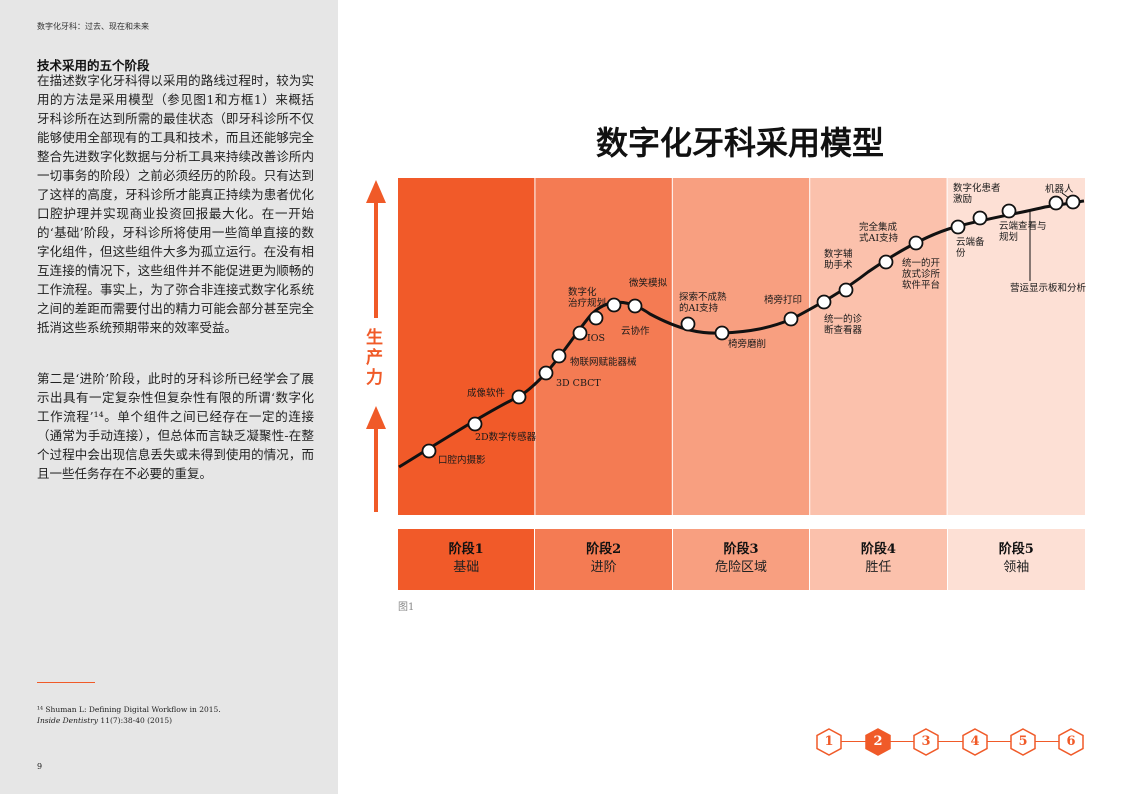  What do you see at coordinates (977, 193) in the screenshot?
I see `milestone-label: 数字化患者激励` at bounding box center [977, 193].